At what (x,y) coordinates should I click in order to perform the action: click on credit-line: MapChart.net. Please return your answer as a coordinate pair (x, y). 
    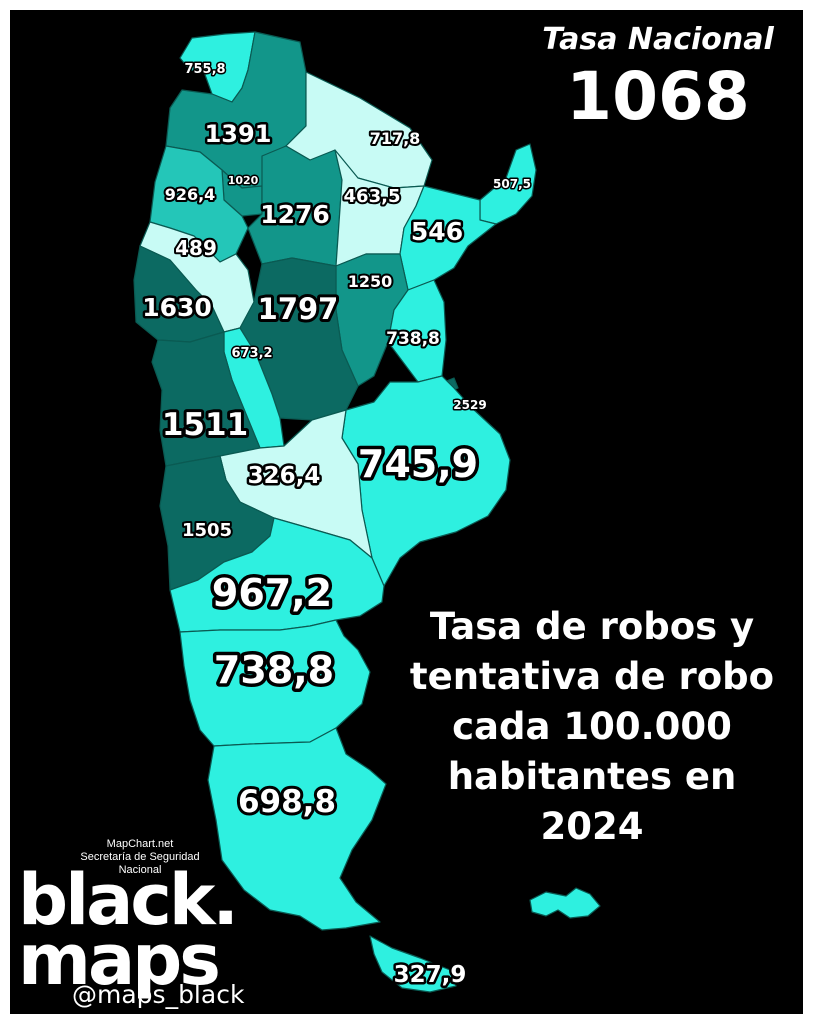
    Looking at the image, I should click on (140, 844).